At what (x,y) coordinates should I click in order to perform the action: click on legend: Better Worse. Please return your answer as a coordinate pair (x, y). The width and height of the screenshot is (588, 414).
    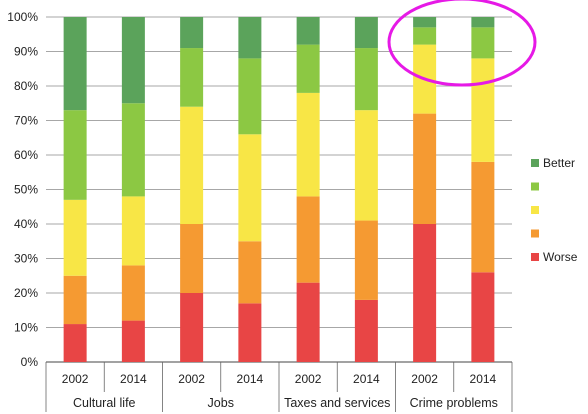
    Looking at the image, I should click on (554, 210).